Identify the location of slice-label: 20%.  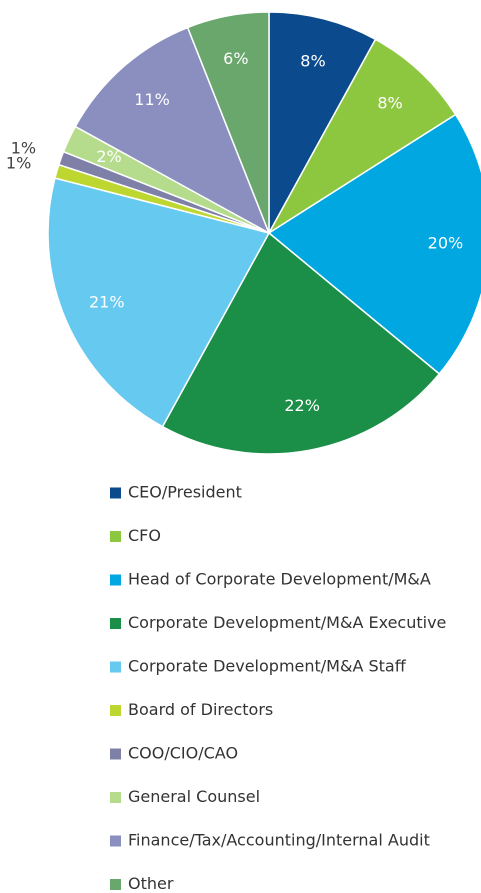
(446, 243).